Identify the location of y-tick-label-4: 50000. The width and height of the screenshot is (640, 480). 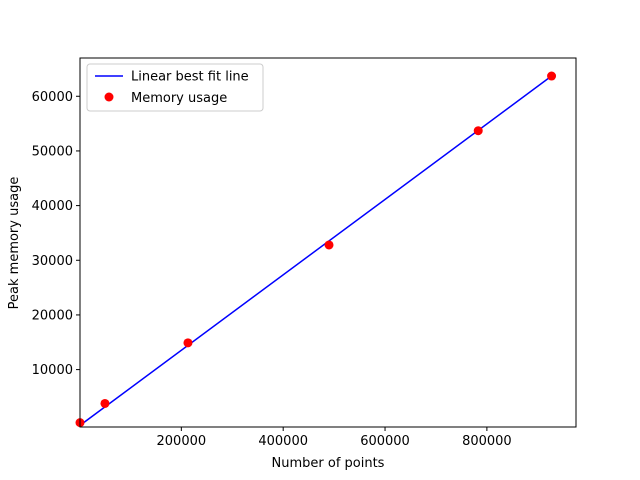
(52, 151).